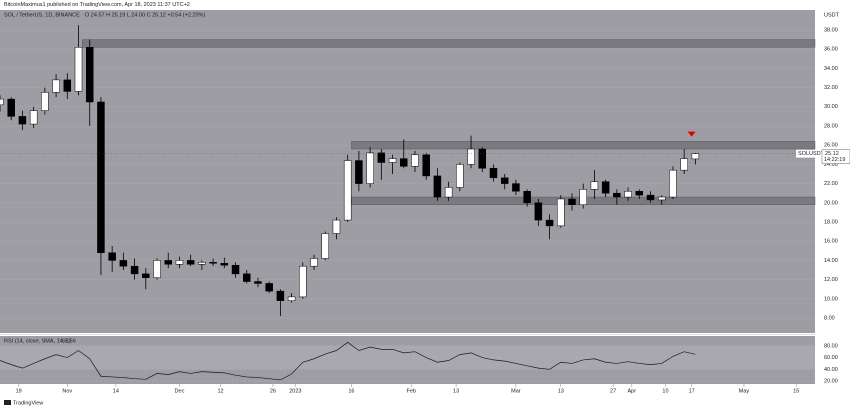 This screenshot has height=409, width=850. Describe the element at coordinates (831, 165) in the screenshot. I see `y-tick-label: 24.00` at that location.